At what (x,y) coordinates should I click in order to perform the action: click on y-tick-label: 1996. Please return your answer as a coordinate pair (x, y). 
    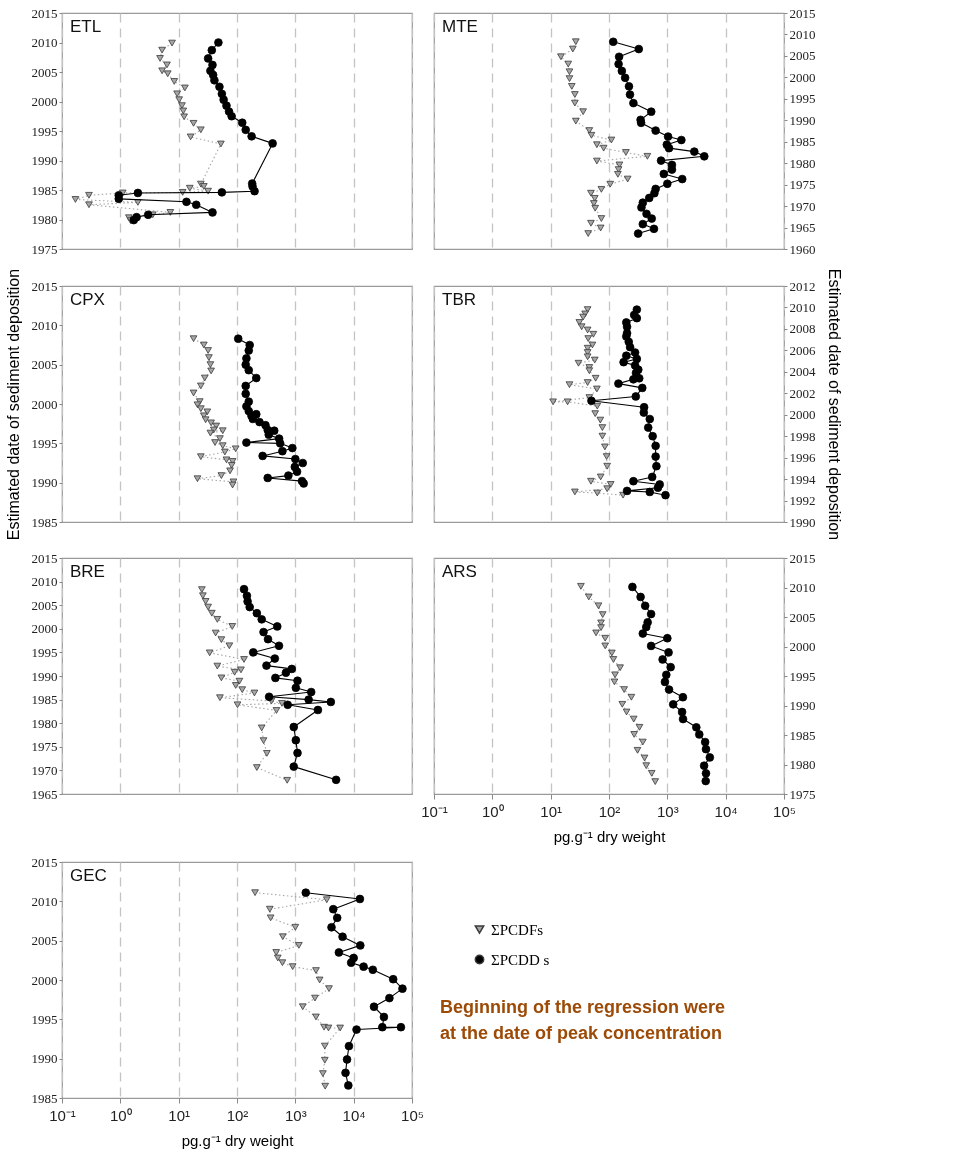
    Looking at the image, I should click on (802, 458).